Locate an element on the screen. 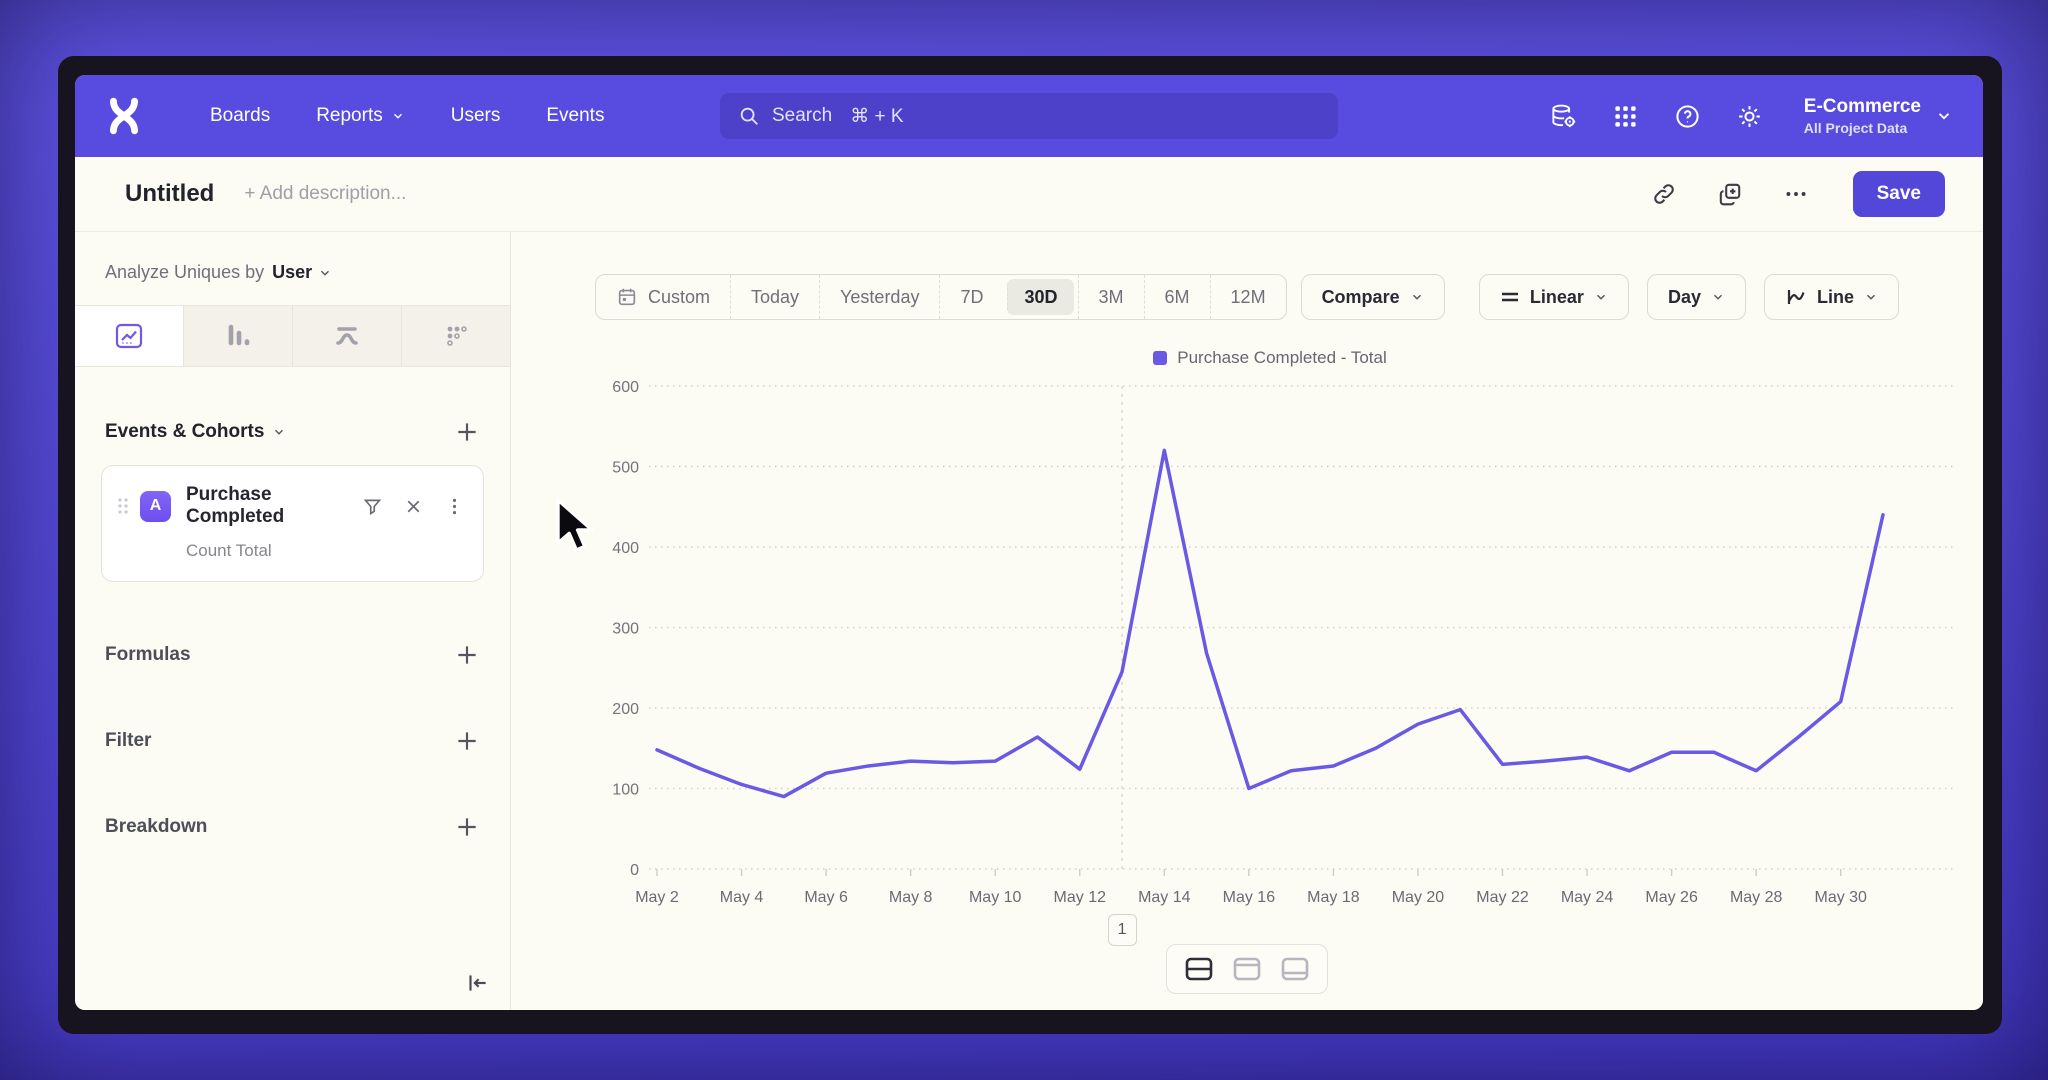  tab-insights is located at coordinates (129, 336).